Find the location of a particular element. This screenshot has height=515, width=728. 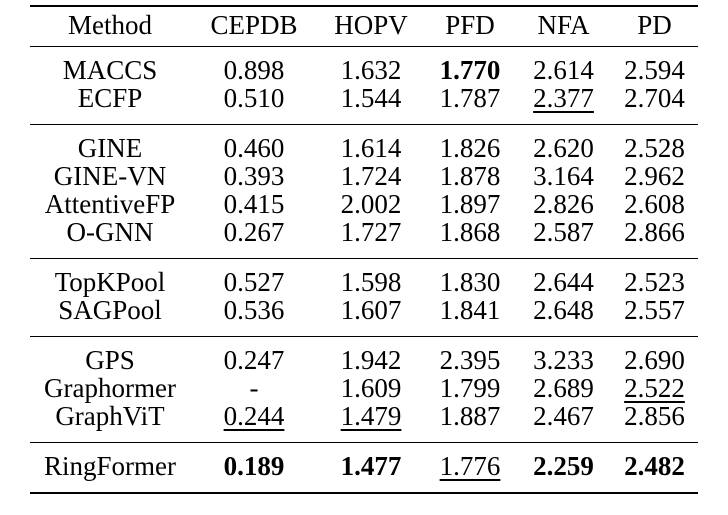

value-text: 1.787 is located at coordinates (470, 98).